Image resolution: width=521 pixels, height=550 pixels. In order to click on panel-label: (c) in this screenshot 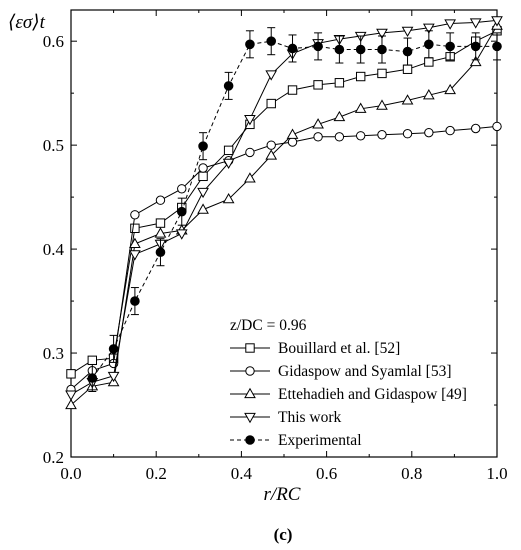, I will do `click(283, 534)`.